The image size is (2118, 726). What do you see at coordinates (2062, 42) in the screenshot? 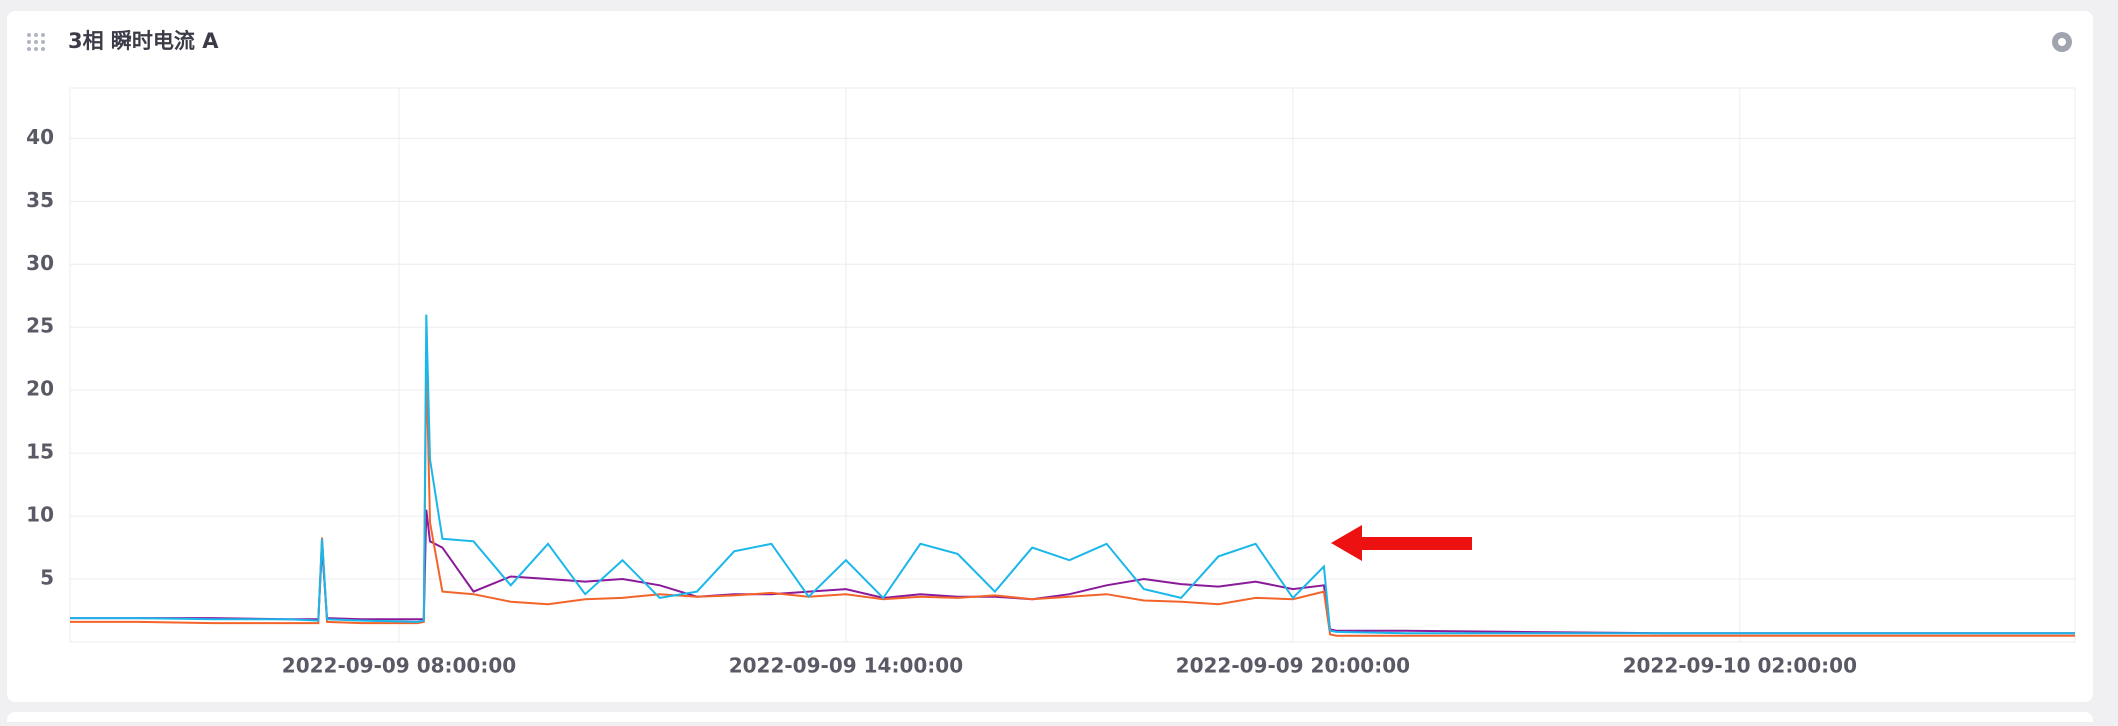
I see `settings-icon` at bounding box center [2062, 42].